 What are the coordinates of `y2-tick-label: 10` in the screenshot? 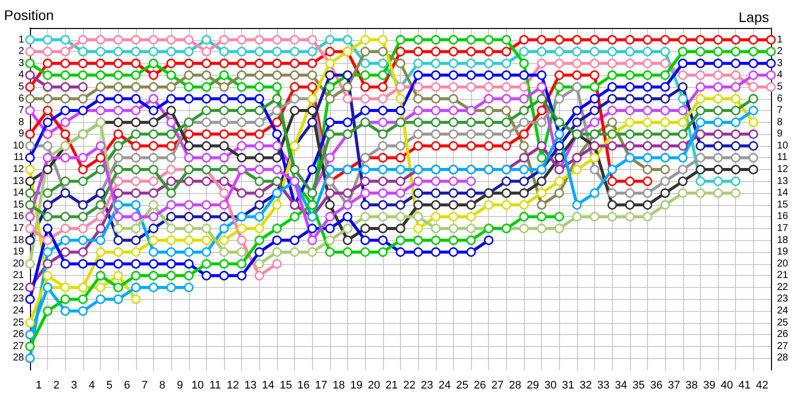 It's located at (783, 146).